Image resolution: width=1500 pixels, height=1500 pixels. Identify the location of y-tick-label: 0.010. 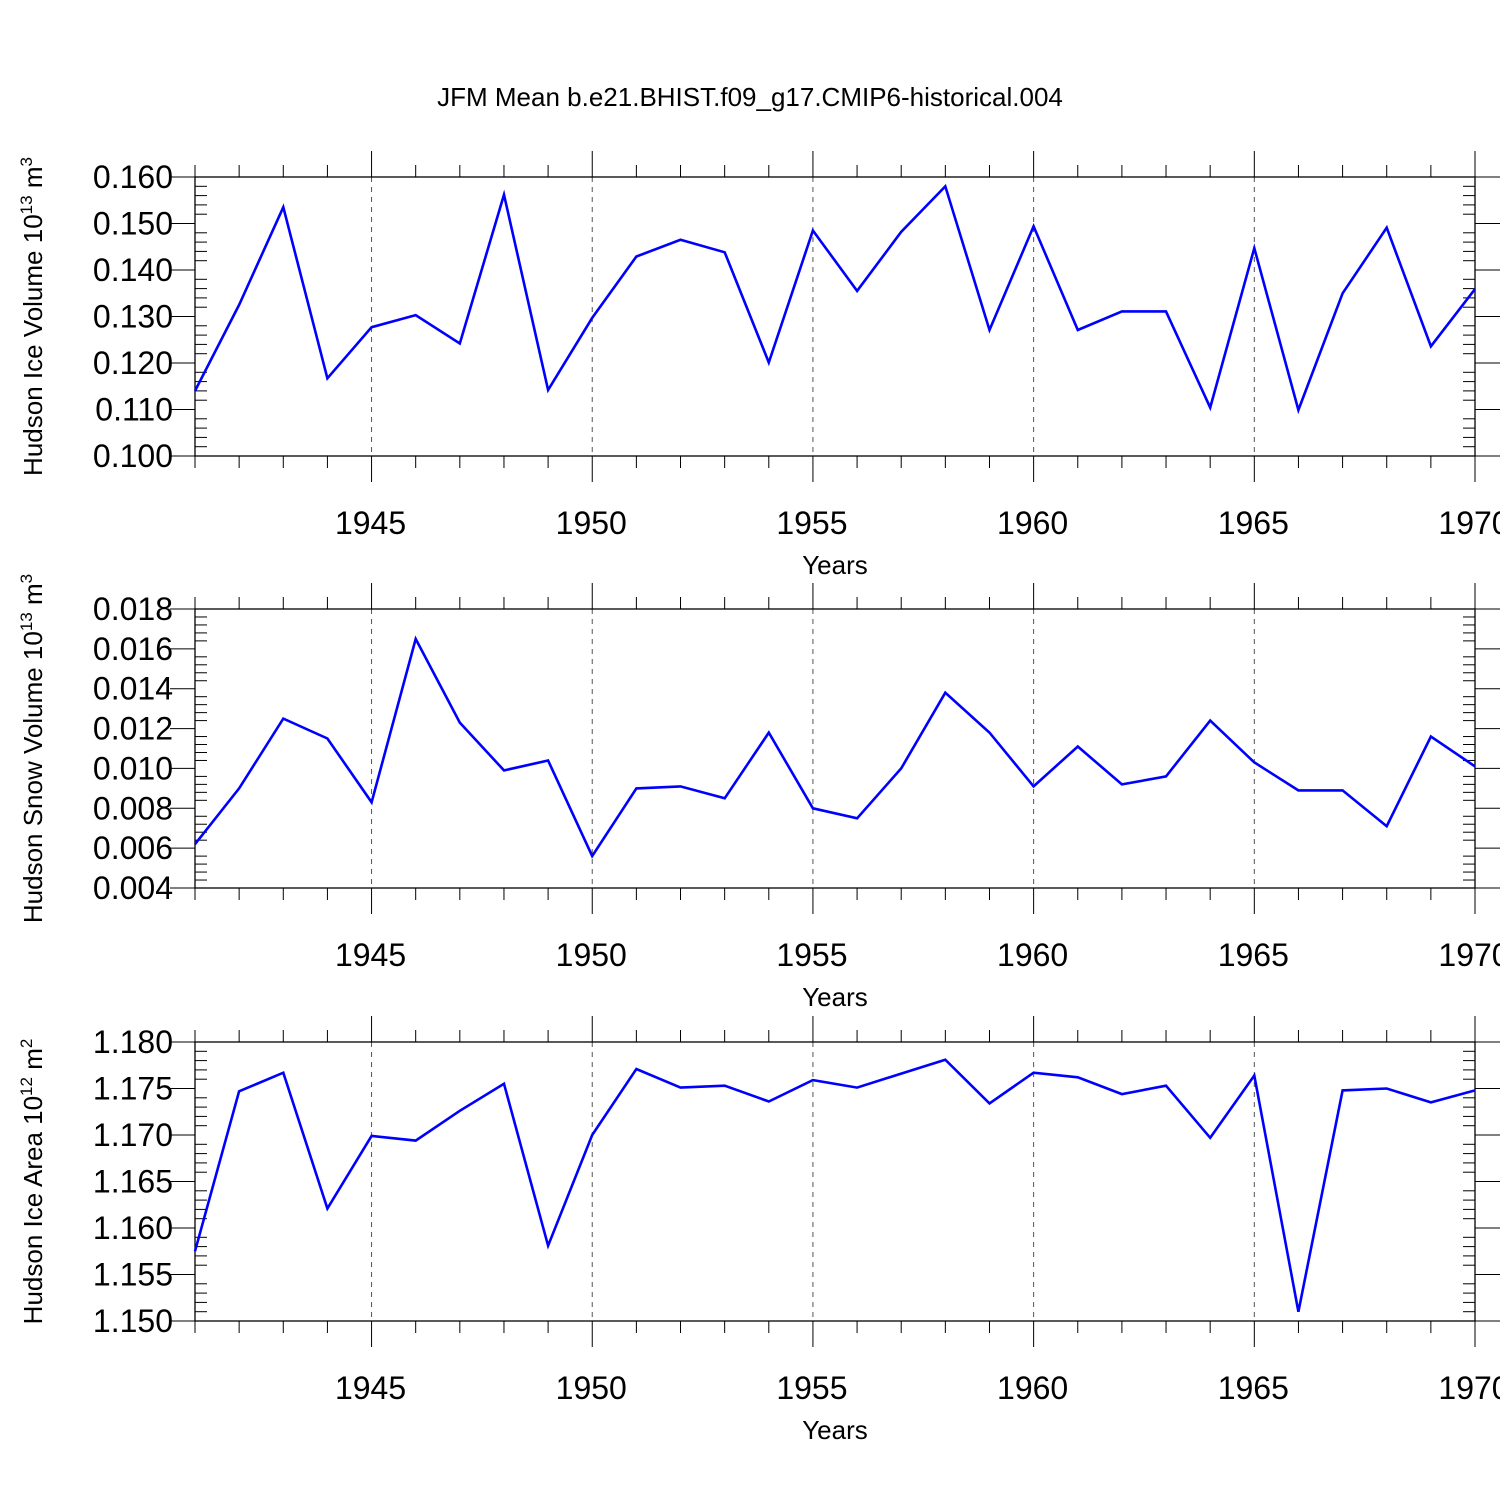
(133, 768).